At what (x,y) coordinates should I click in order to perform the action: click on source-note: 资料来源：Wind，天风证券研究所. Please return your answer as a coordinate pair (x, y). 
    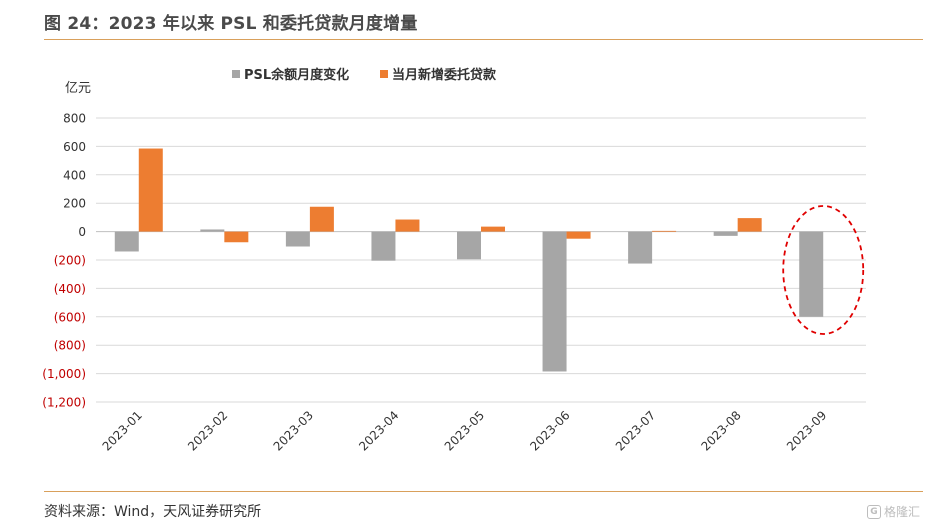
    Looking at the image, I should click on (153, 512).